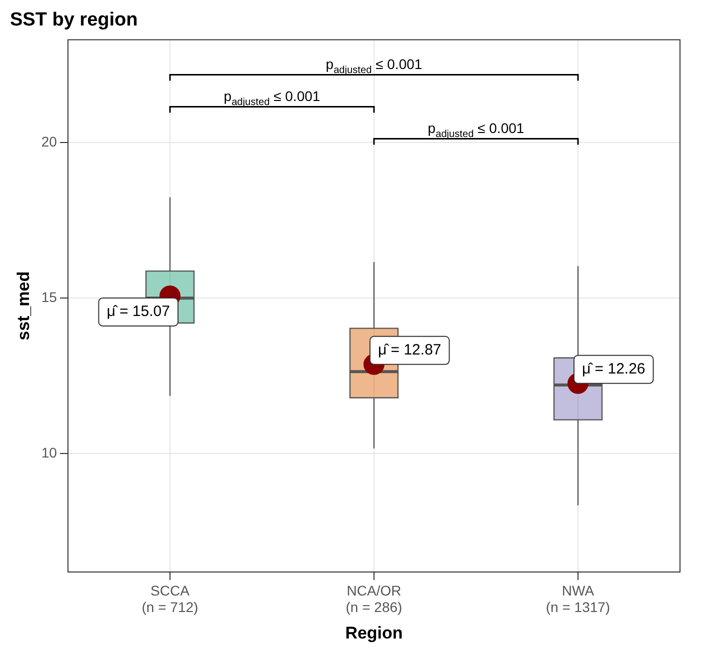 The image size is (705, 653). What do you see at coordinates (614, 369) in the screenshot?
I see `annotation: μ̂ = 12.26` at bounding box center [614, 369].